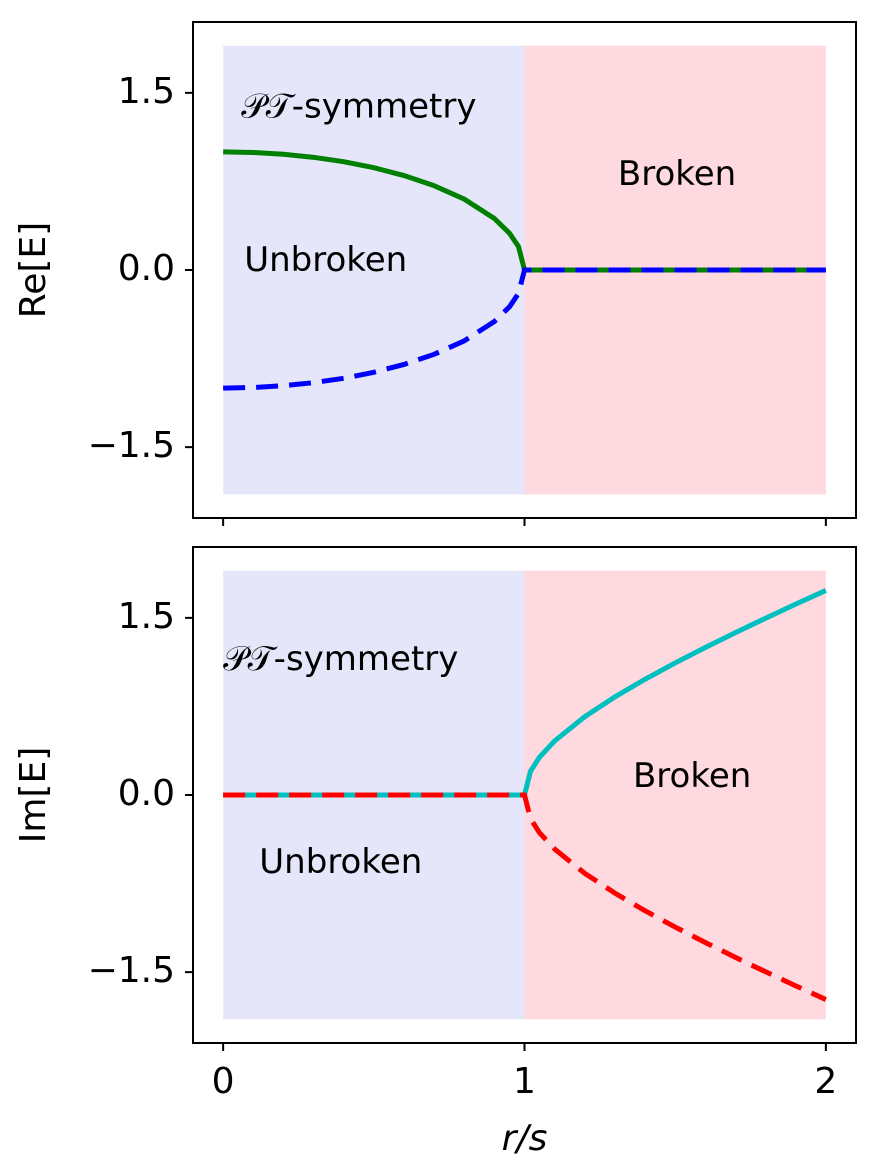 This screenshot has height=1171, width=872. Describe the element at coordinates (825, 1081) in the screenshot. I see `x-tick-label: 2` at that location.